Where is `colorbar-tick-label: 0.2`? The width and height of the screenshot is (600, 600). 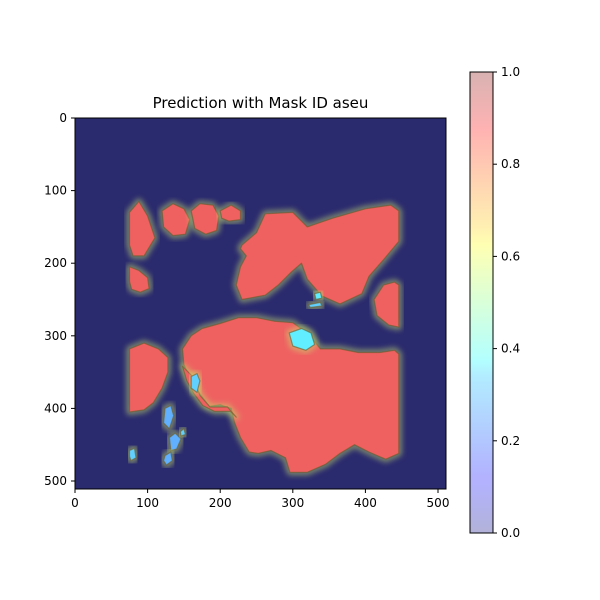
colorbar-tick-label: 0.2 is located at coordinates (510, 441).